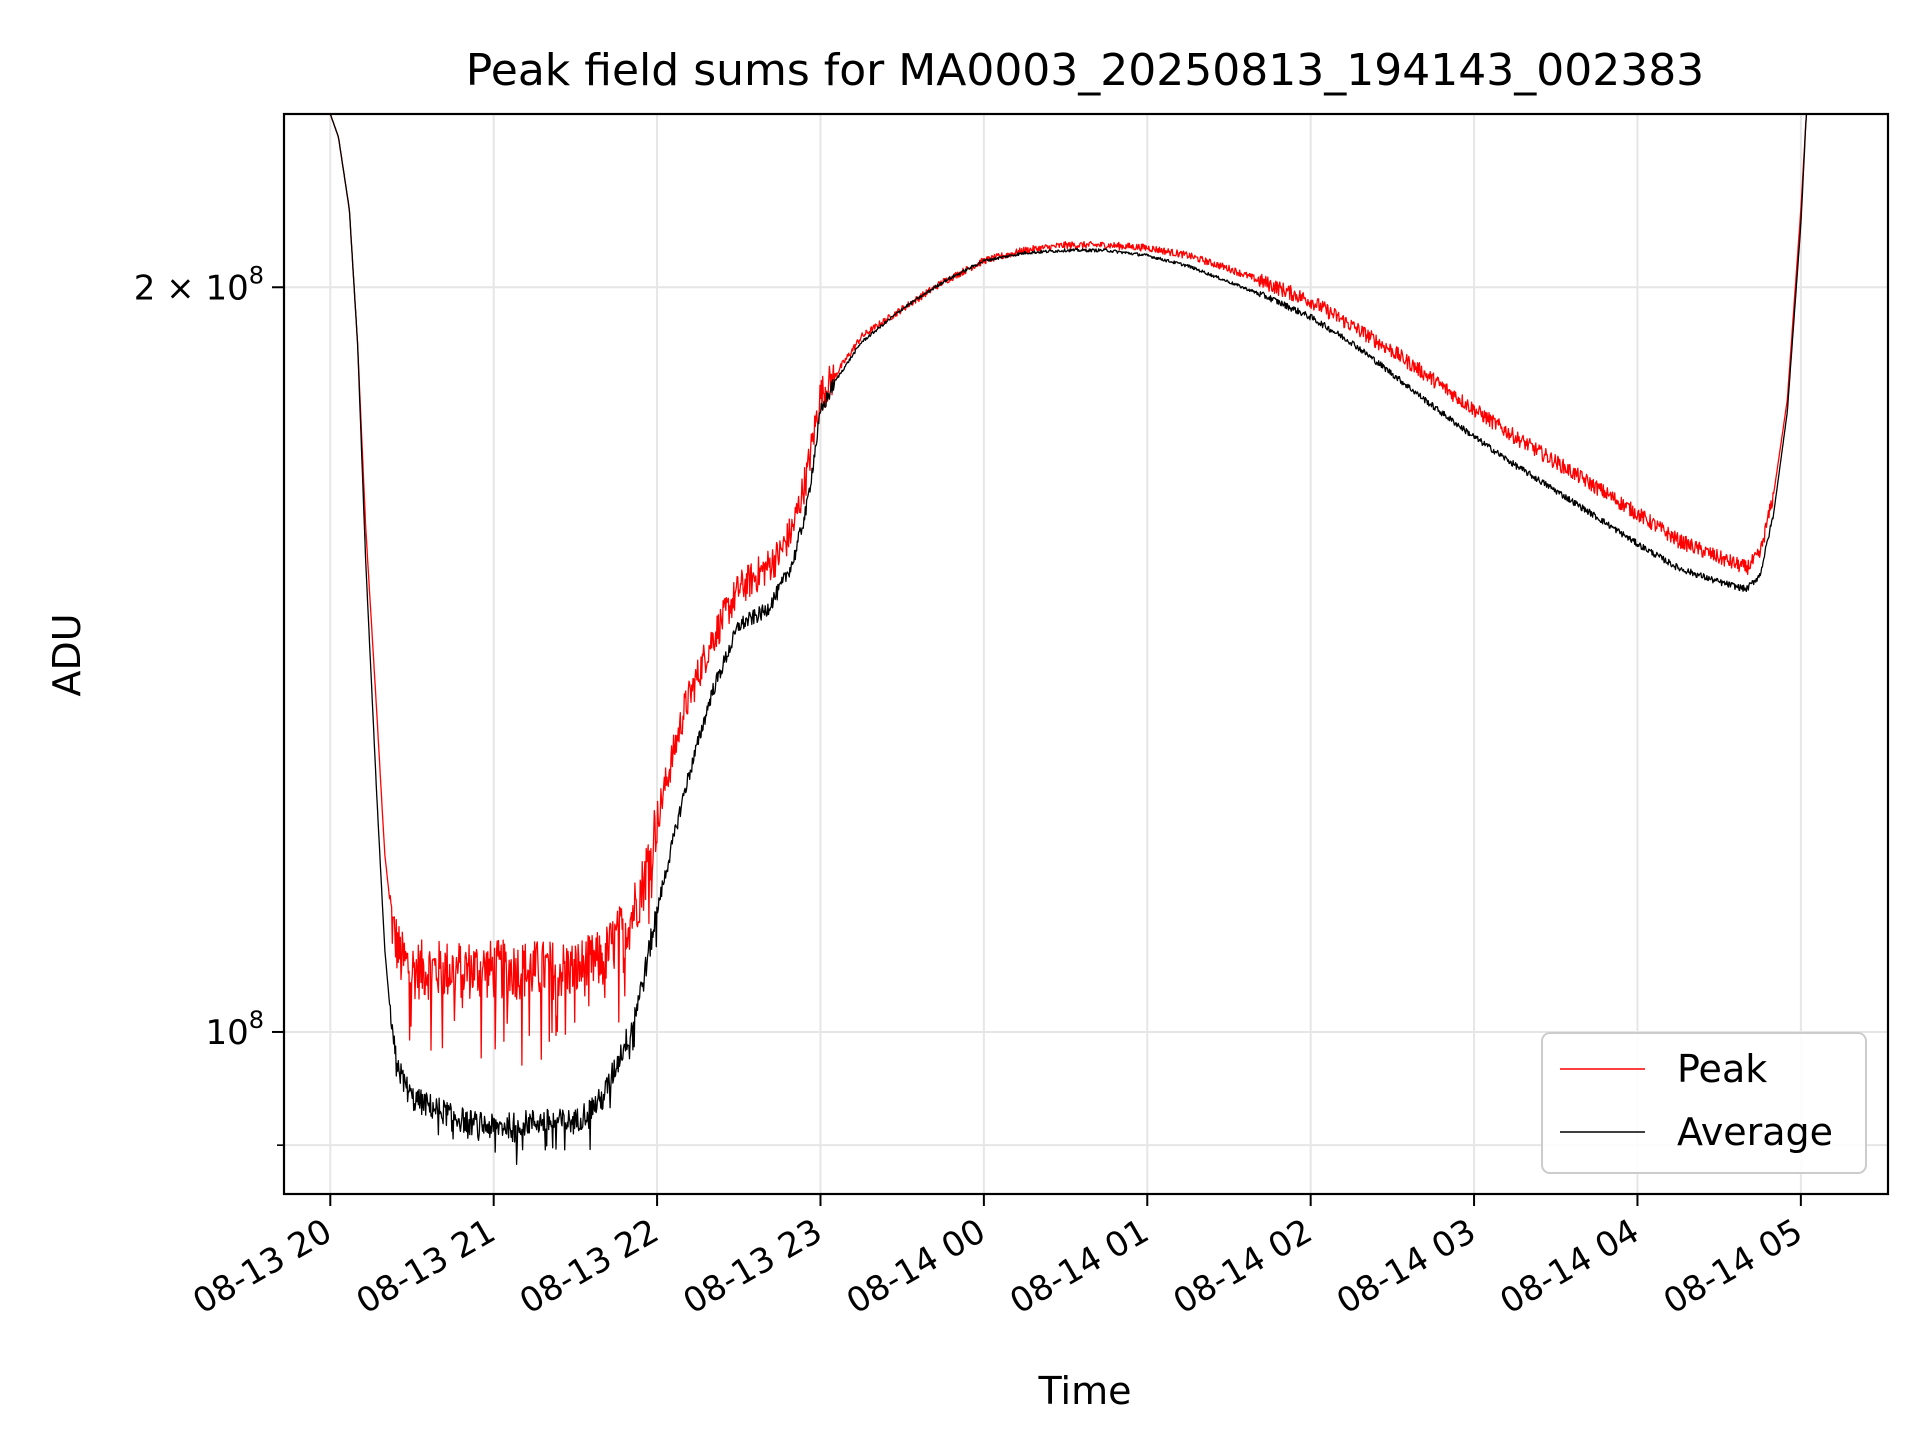  What do you see at coordinates (1722, 1069) in the screenshot?
I see `legend-label-peak: Peak` at bounding box center [1722, 1069].